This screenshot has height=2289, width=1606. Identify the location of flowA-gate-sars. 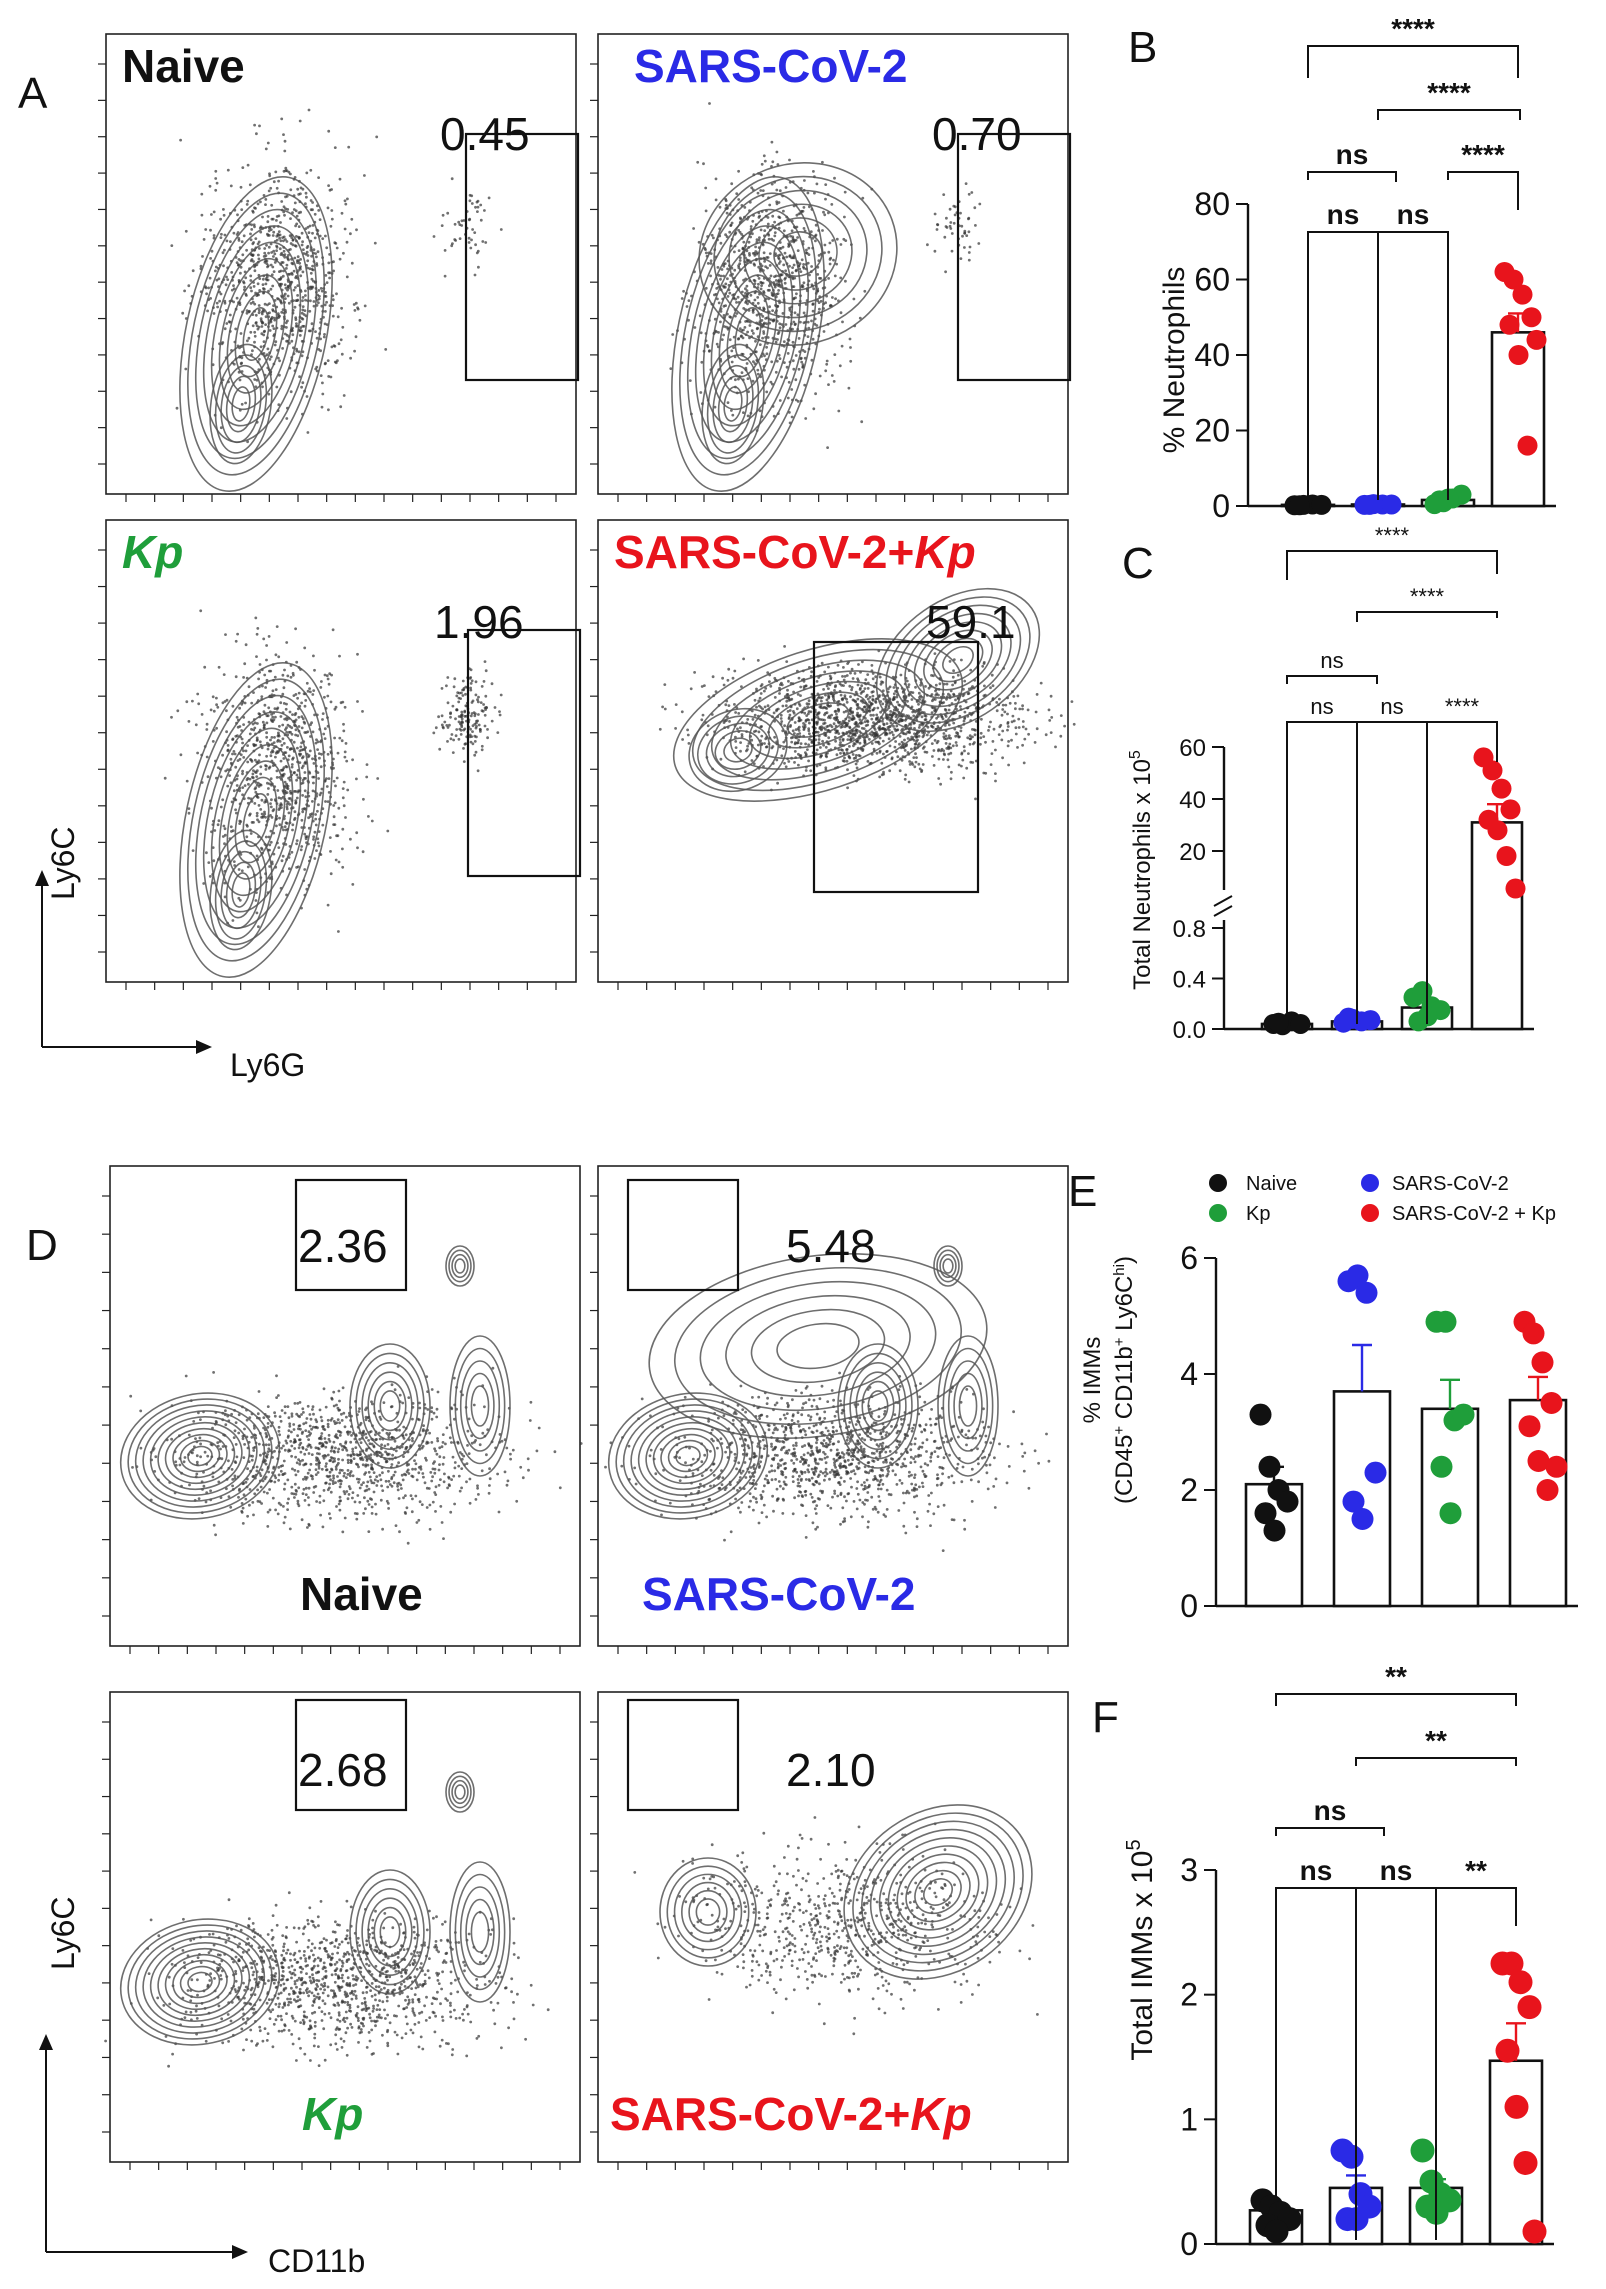
(1014, 257).